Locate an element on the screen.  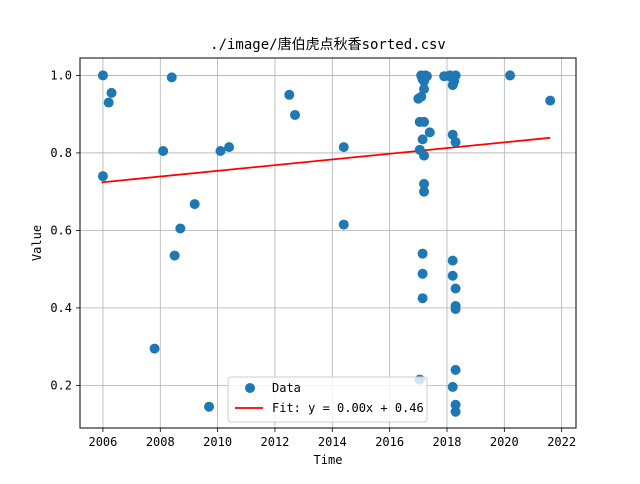
x-tick-label: 2012 is located at coordinates (275, 442).